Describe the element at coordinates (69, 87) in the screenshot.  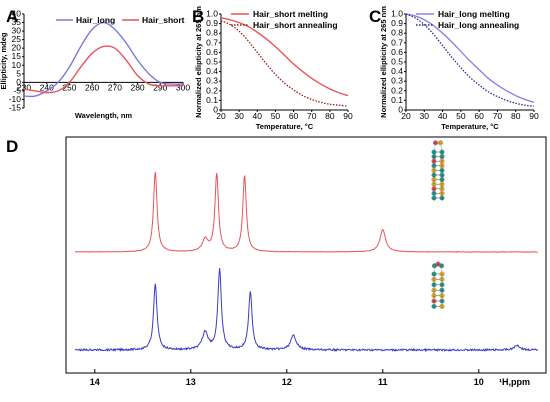
I see `x-tick-label: 250` at that location.